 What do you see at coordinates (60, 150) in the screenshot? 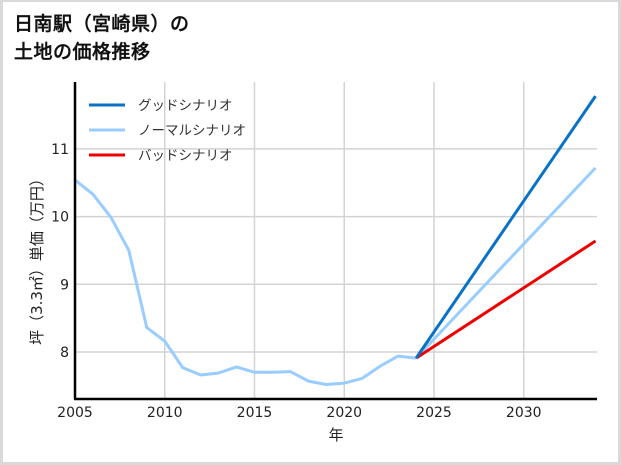
I see `y-tick-label: 11` at bounding box center [60, 150].